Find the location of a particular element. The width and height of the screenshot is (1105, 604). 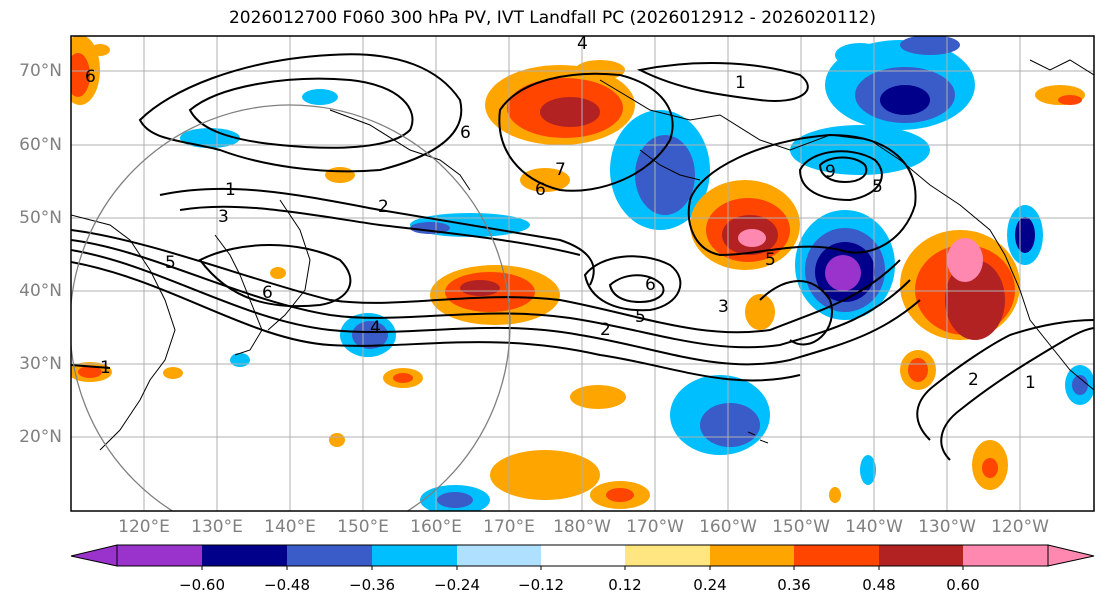

colorbar-extend-low is located at coordinates (94, 555).